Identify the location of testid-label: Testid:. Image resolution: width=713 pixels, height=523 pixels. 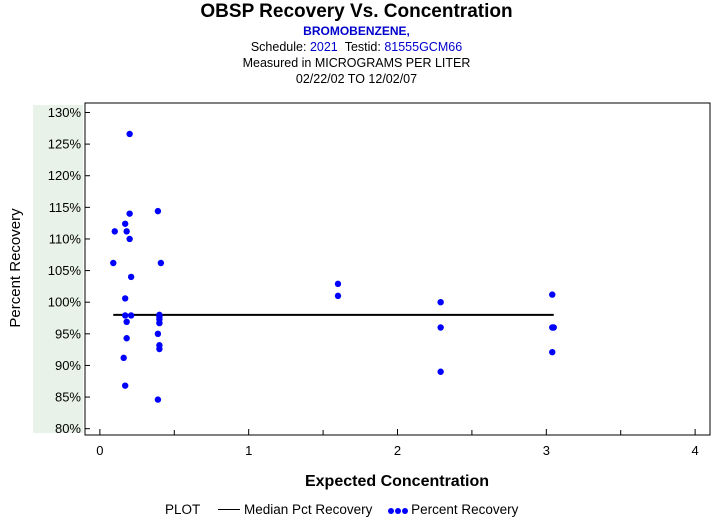
(362, 47).